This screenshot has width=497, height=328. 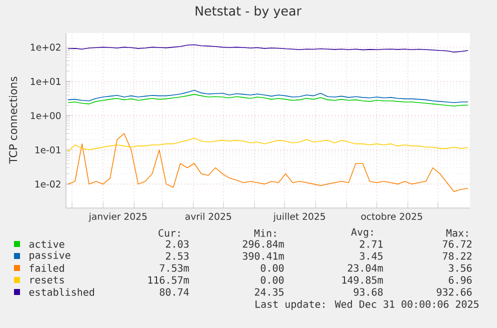 I want to click on legend-label: active, so click(x=46, y=244).